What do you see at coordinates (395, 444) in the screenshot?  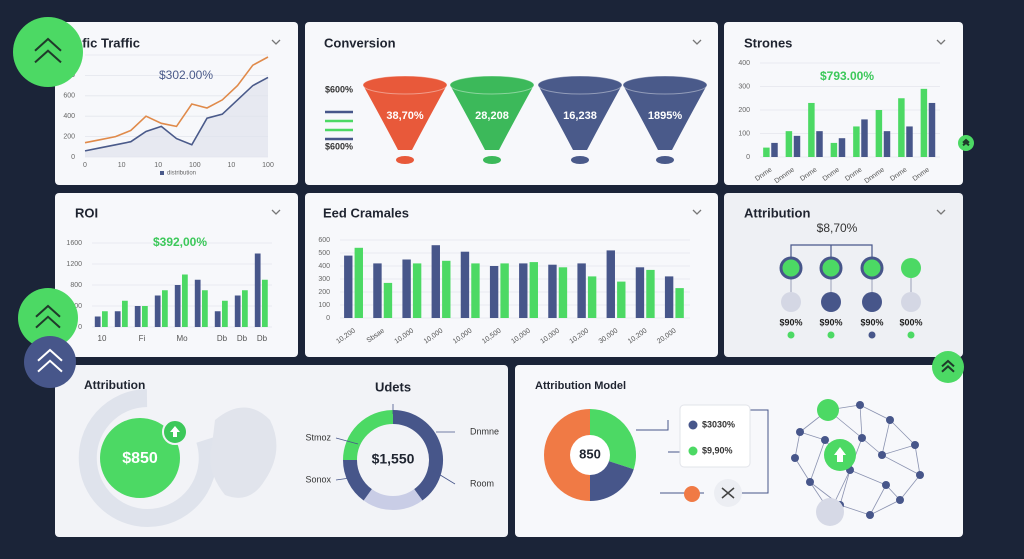 I see `leader` at bounding box center [395, 444].